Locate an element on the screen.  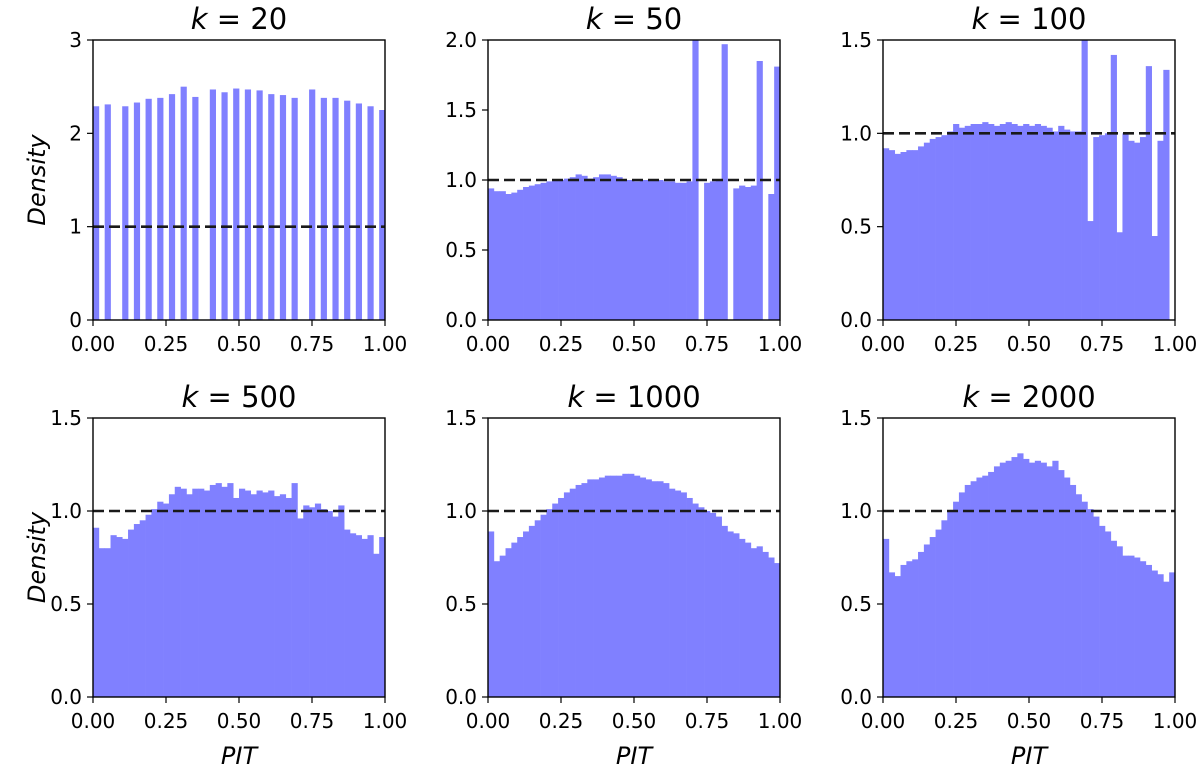
panel-title: k = 50 is located at coordinates (634, 19).